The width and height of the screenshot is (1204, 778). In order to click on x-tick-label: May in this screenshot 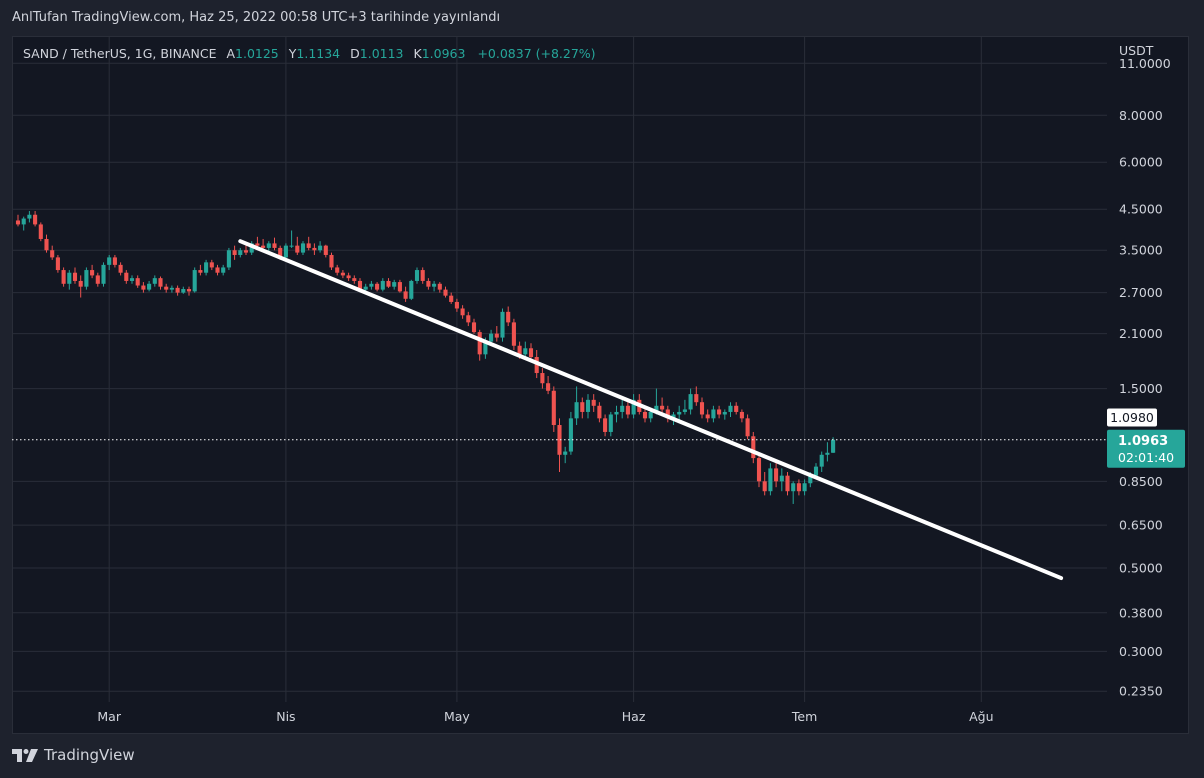, I will do `click(457, 716)`.